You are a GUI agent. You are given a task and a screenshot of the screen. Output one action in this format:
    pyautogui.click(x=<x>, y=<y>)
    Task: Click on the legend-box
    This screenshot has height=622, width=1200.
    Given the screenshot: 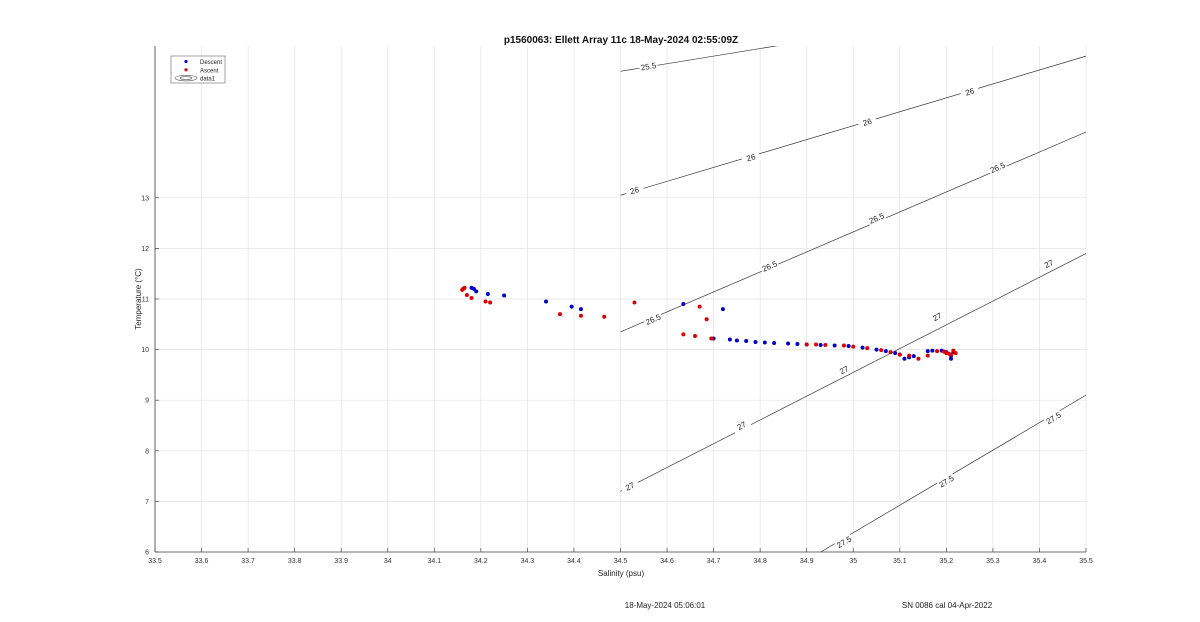 What is the action you would take?
    pyautogui.click(x=198, y=69)
    